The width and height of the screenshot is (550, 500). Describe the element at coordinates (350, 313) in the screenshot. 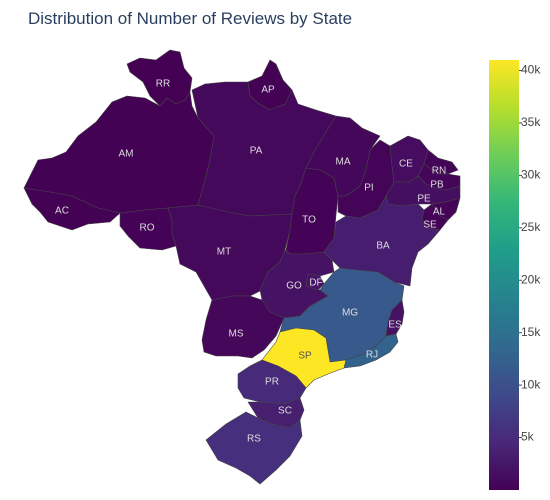

I see `state-label-MG: MG` at that location.